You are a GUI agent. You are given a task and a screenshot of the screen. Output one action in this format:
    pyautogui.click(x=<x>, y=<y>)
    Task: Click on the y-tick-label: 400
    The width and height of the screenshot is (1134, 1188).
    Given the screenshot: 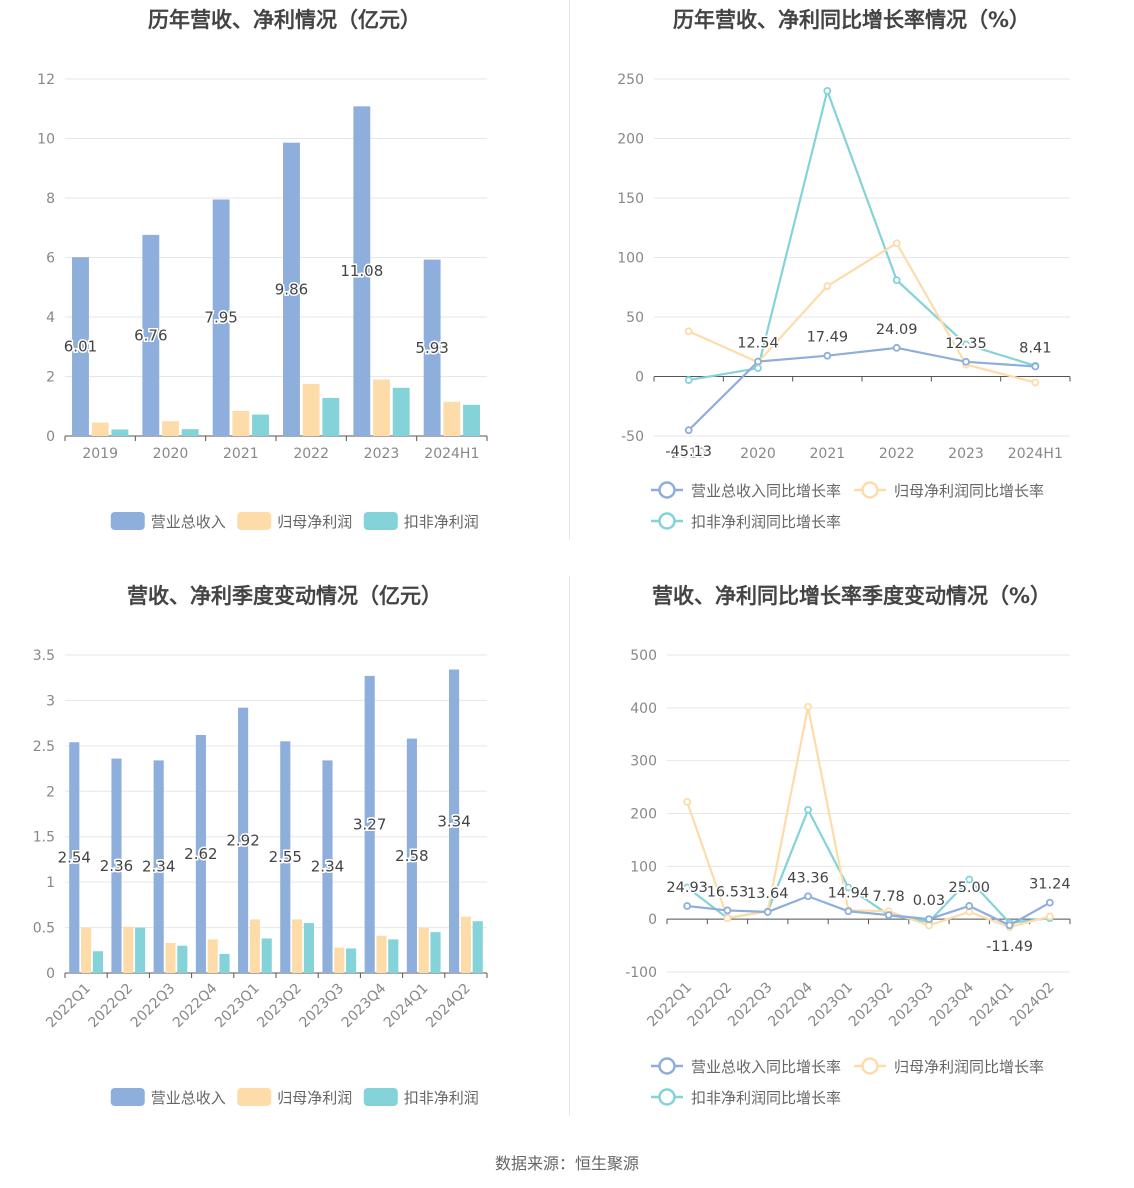 What is the action you would take?
    pyautogui.click(x=643, y=709)
    